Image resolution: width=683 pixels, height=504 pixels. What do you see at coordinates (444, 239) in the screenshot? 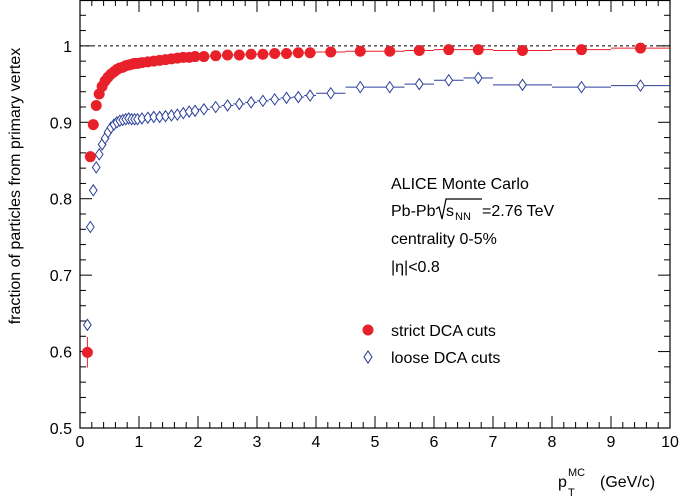
I see `annotation-centrality: centrality 0-5%` at bounding box center [444, 239].